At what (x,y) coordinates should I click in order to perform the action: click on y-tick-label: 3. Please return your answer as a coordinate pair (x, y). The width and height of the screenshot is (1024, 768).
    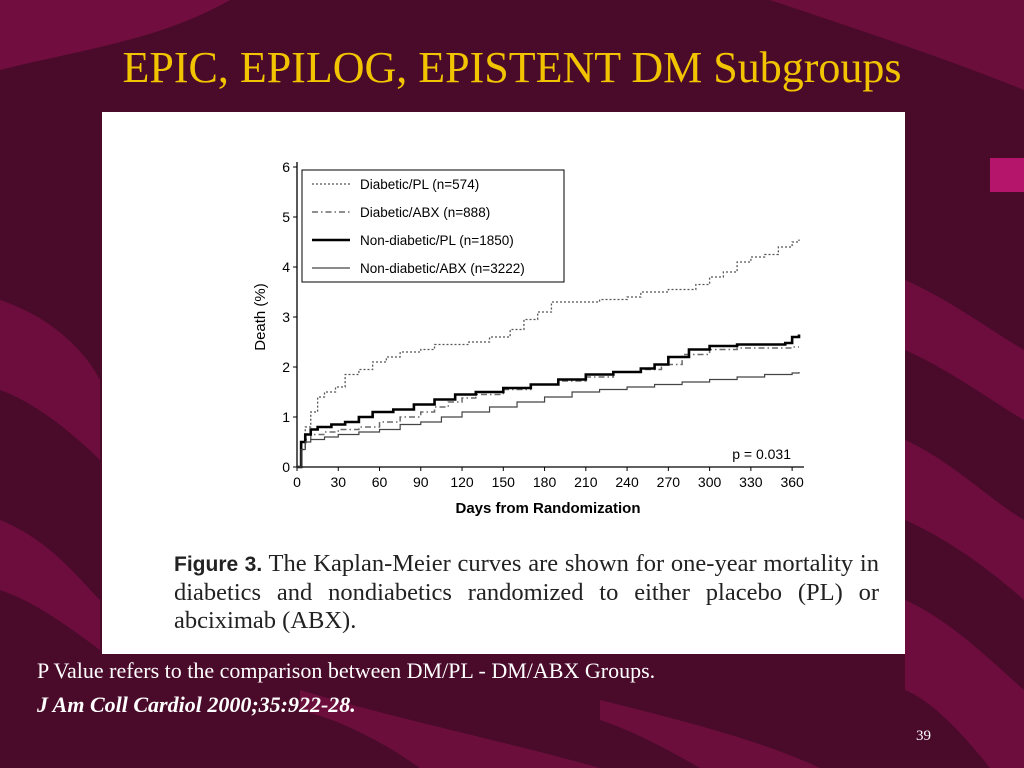
    Looking at the image, I should click on (286, 317).